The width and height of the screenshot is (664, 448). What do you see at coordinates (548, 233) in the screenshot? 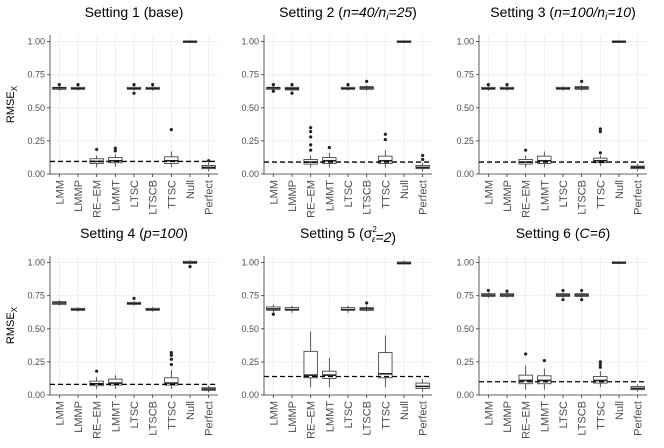
I see `chart-title-part: Setting 6 (` at bounding box center [548, 233].